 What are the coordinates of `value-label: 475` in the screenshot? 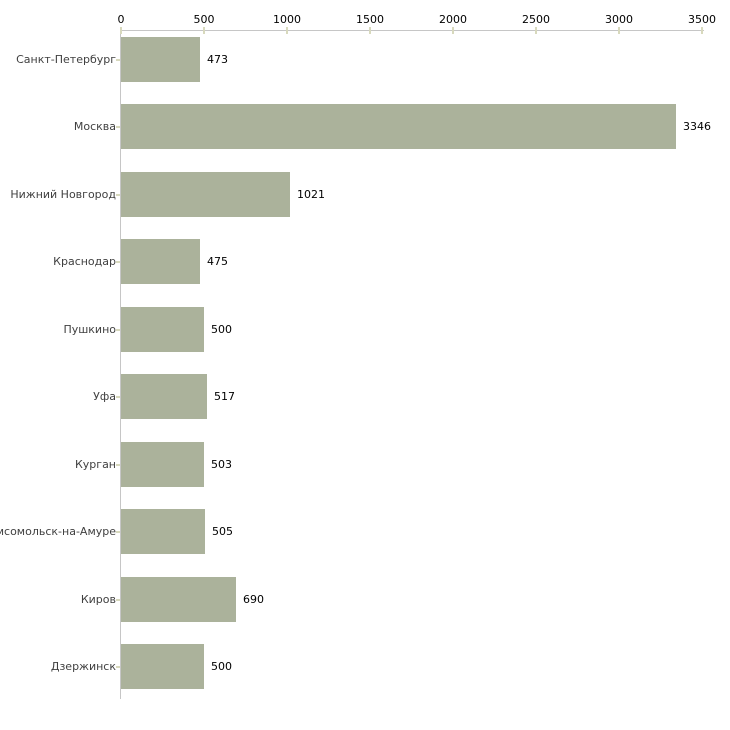 It's located at (217, 261).